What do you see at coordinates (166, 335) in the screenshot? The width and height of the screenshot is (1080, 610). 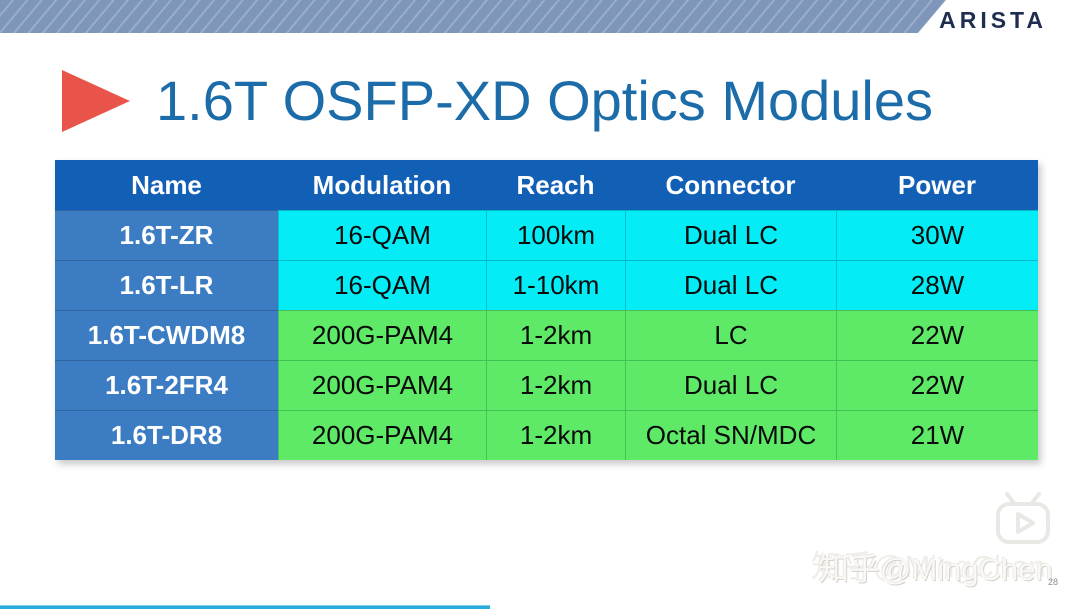 I see `cell-row3-name: 1.6T-CWDM8` at bounding box center [166, 335].